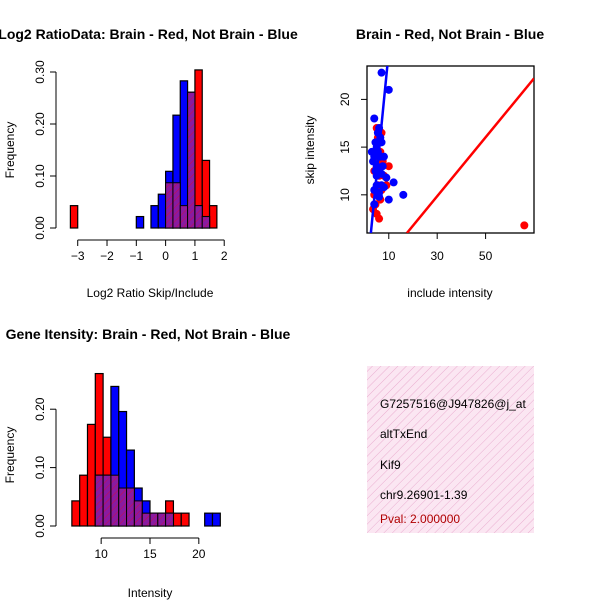 This screenshot has height=600, width=600. I want to click on ratio-x-tick-label-0: 0, so click(165, 256).